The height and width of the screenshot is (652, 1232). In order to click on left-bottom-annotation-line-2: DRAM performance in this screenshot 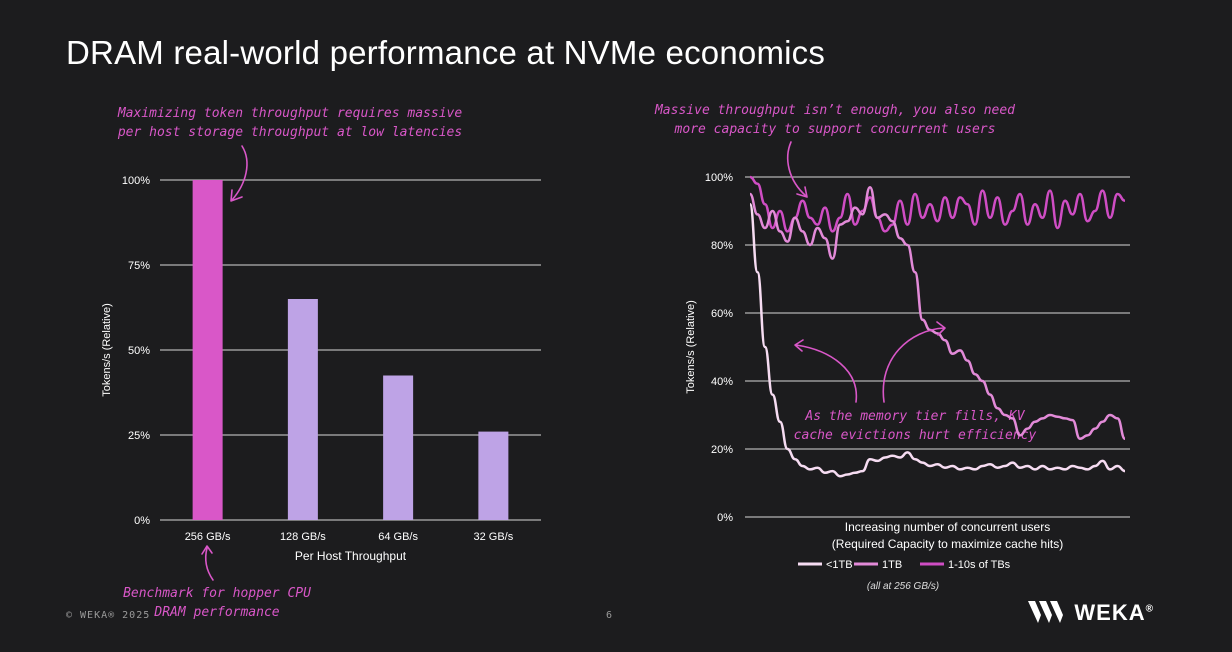, I will do `click(217, 612)`.